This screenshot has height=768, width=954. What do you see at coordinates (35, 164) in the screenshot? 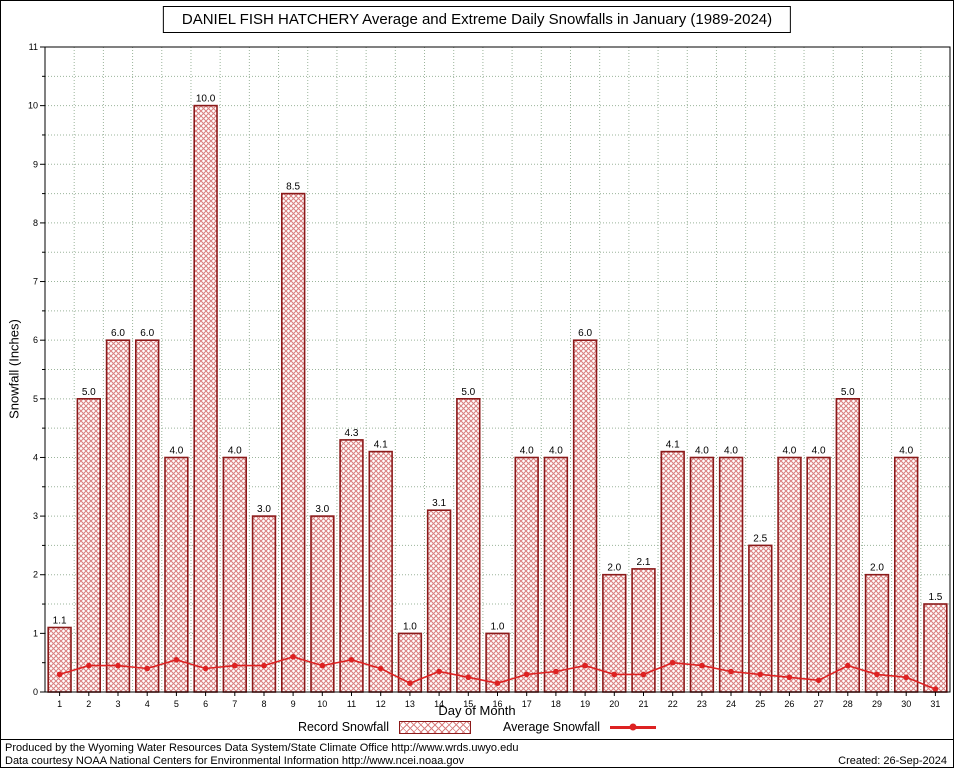
I see `y-tick-label: 9` at bounding box center [35, 164].